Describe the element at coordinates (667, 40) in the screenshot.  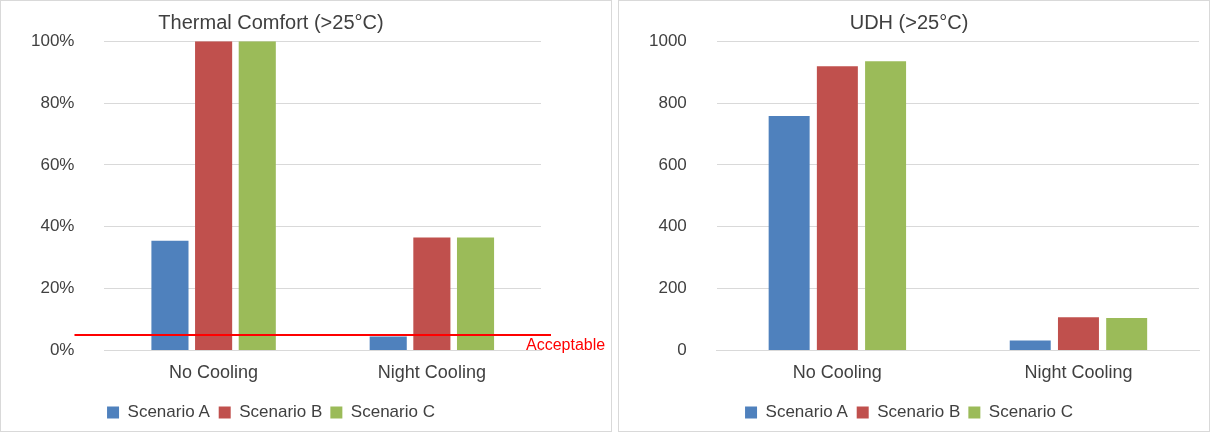
I see `y-tick-label: 1000` at that location.